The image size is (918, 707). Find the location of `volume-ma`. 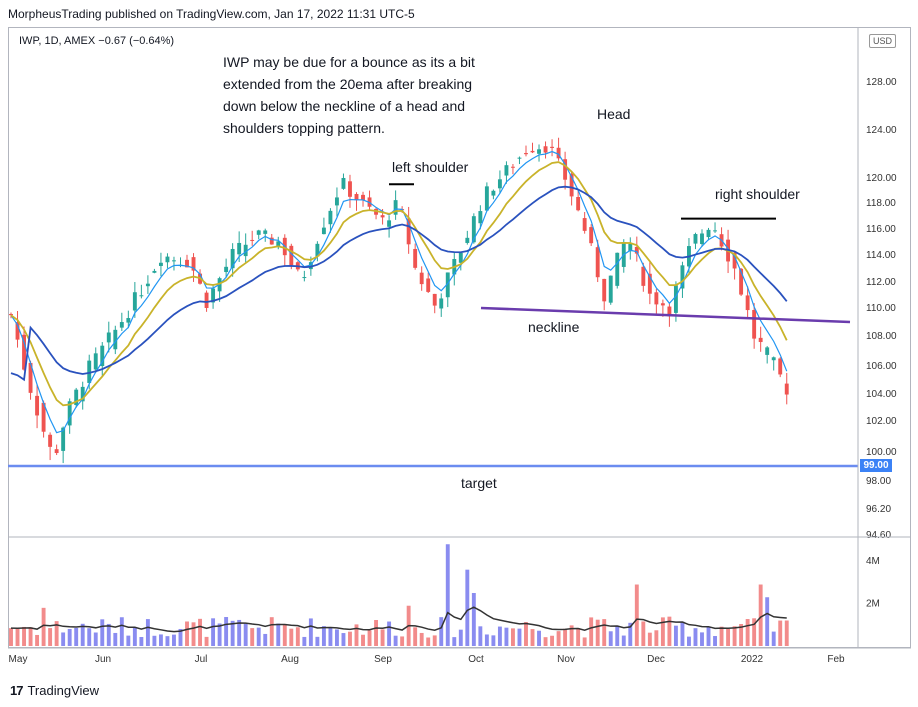

volume-ma is located at coordinates (398, 619).